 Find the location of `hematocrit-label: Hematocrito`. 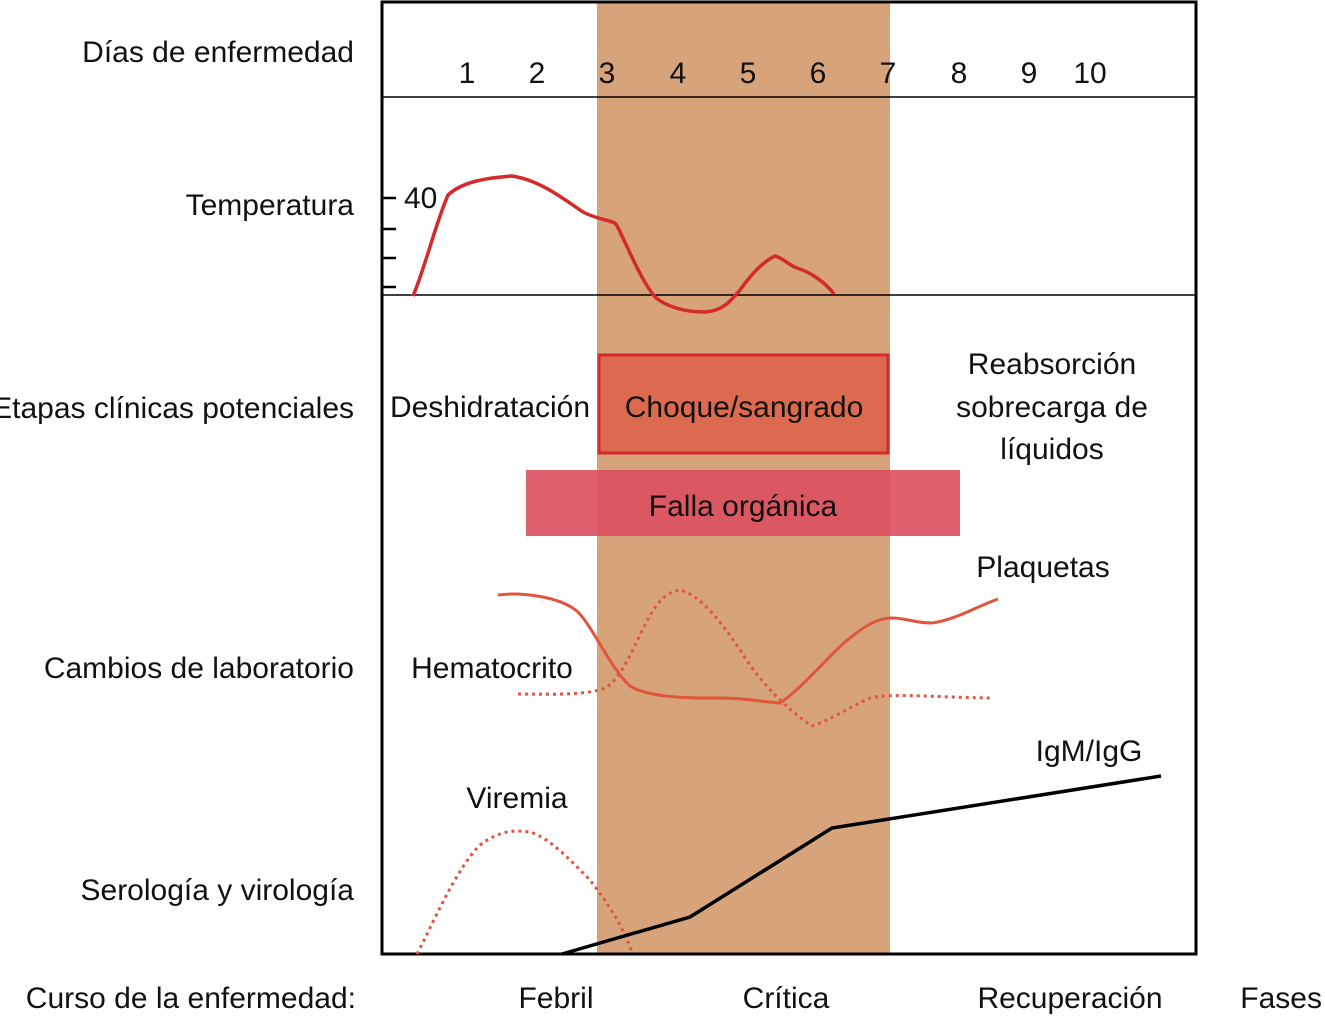

hematocrit-label: Hematocrito is located at coordinates (492, 668).